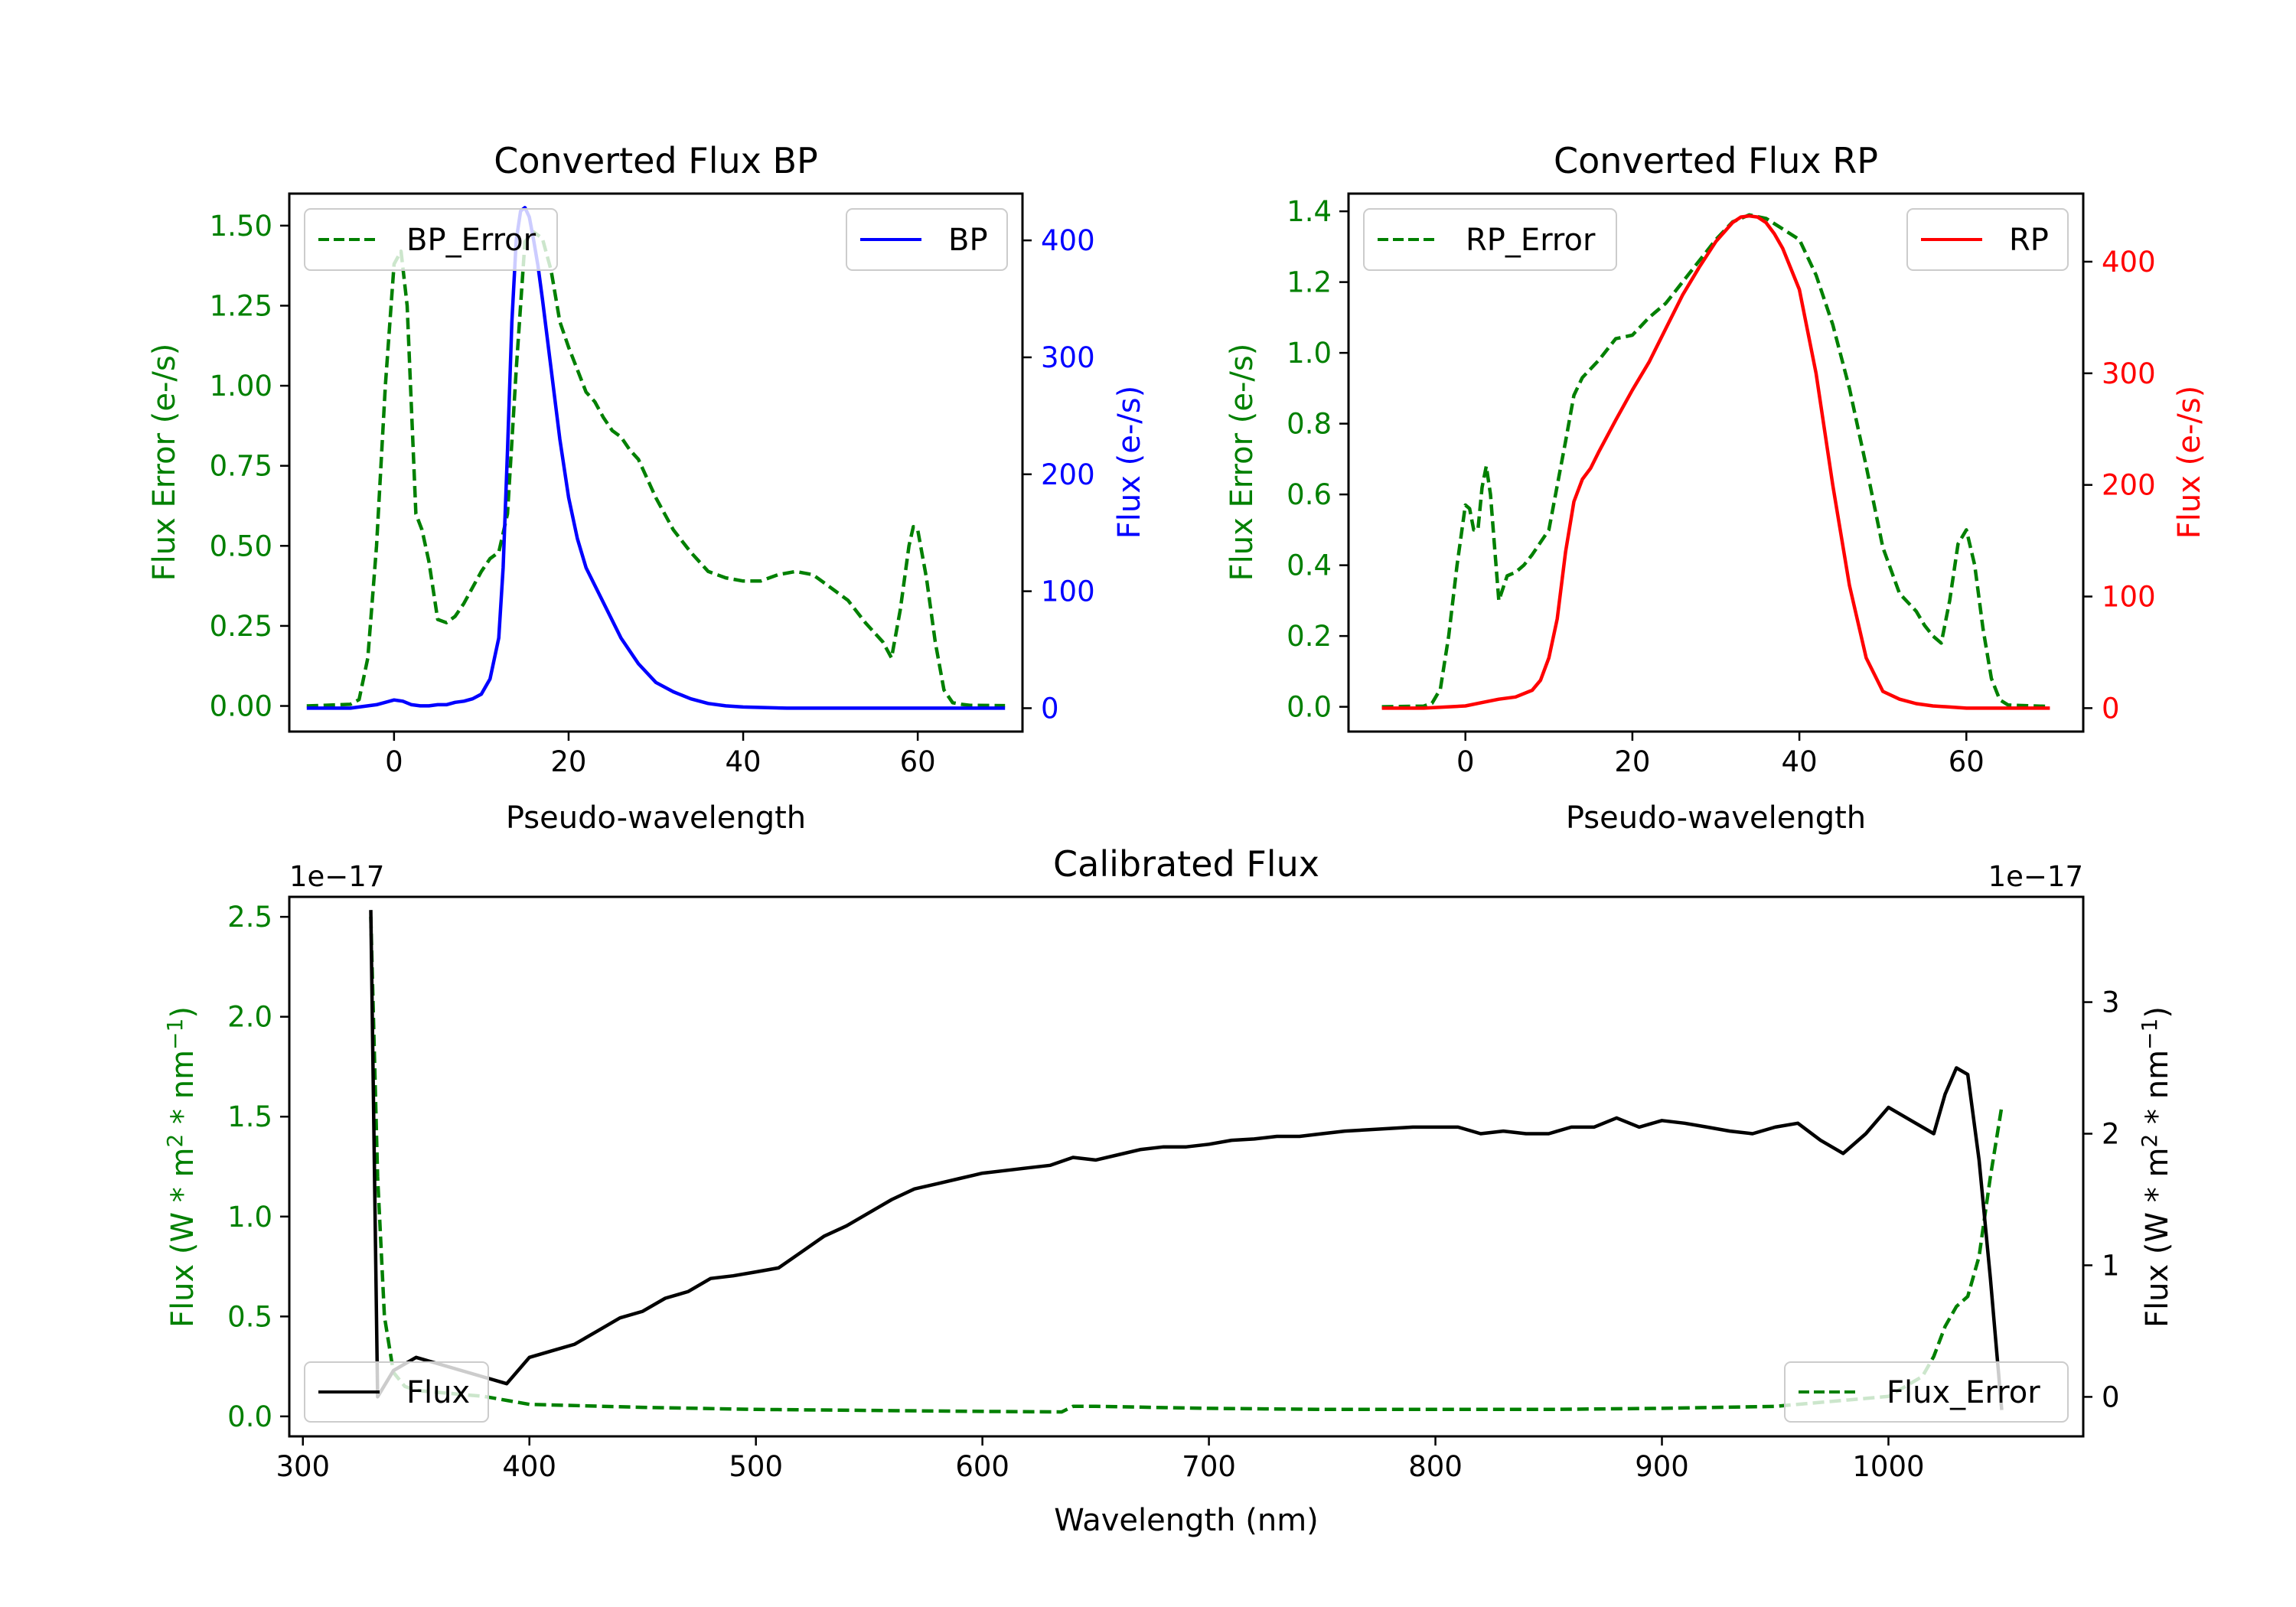  What do you see at coordinates (2129, 373) in the screenshot?
I see `rp-y-right-tick-label: 300` at bounding box center [2129, 373].